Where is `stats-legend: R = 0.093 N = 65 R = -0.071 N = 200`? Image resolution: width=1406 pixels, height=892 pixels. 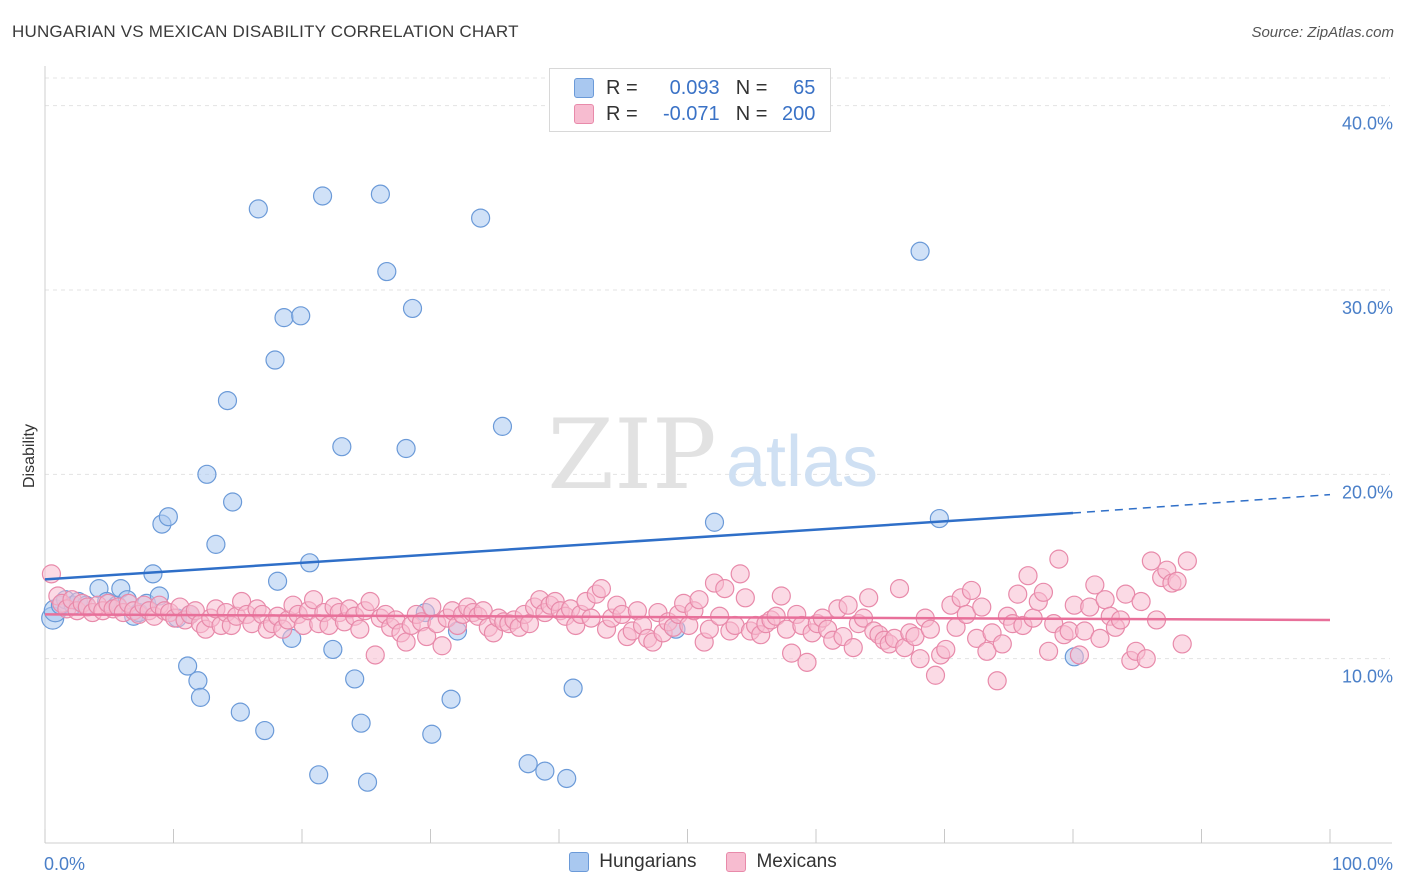 stats-legend: R = 0.093 N = 65 R = -0.071 N = 200 is located at coordinates (690, 100).